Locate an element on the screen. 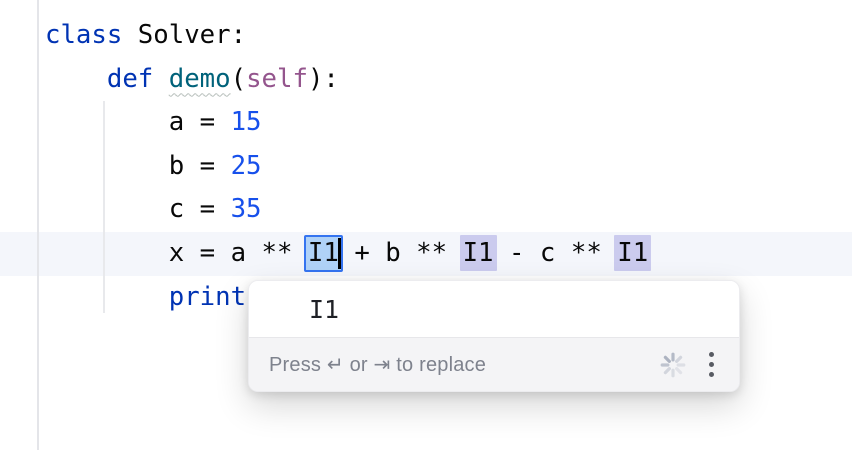 Image resolution: width=852 pixels, height=450 pixels. indent-guide is located at coordinates (104, 207).